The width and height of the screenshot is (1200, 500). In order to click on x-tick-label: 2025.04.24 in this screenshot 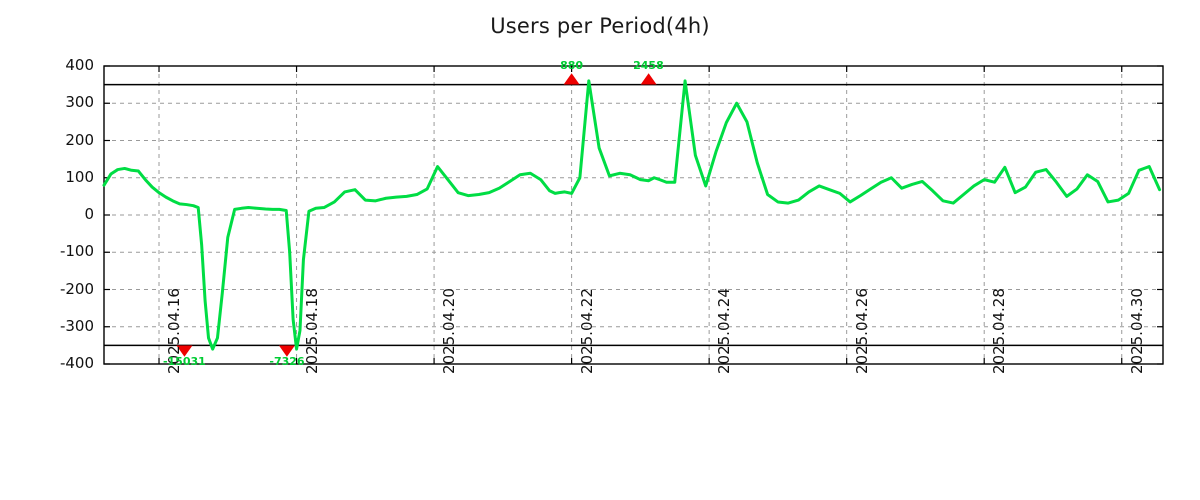, I will do `click(724, 331)`.